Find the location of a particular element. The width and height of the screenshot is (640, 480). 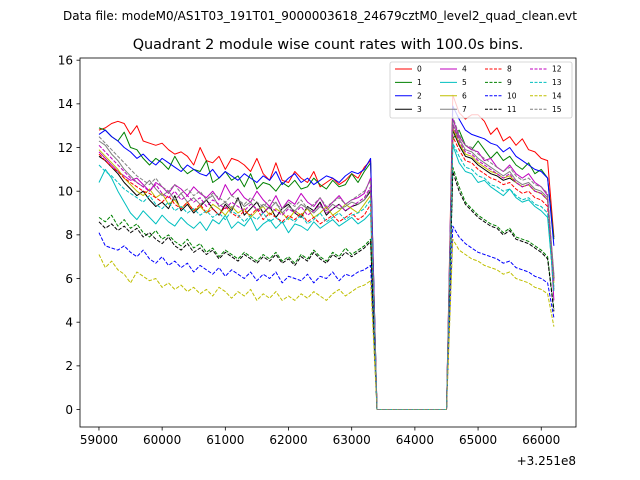

y-tick-label: 6 is located at coordinates (69, 279).